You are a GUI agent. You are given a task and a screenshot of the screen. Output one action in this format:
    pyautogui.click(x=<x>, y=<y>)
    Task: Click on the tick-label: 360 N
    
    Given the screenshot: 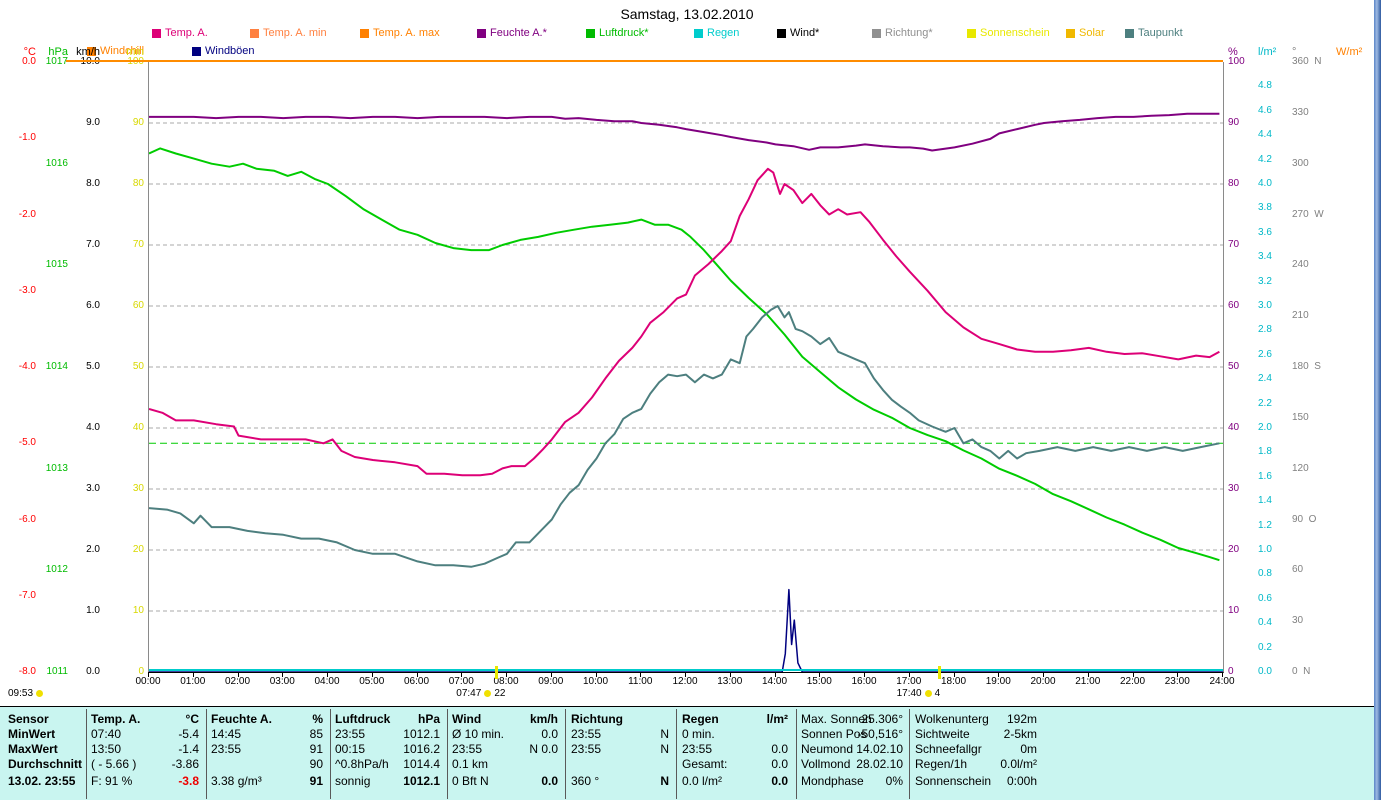 What is the action you would take?
    pyautogui.click(x=1307, y=61)
    